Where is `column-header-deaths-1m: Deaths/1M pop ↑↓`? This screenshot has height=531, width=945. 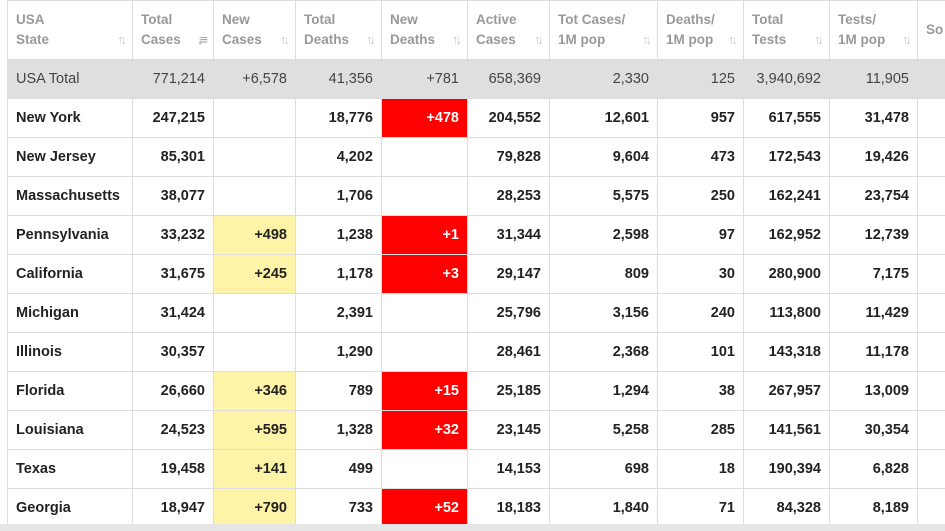 column-header-deaths-1m: Deaths/1M pop ↑↓ is located at coordinates (700, 30).